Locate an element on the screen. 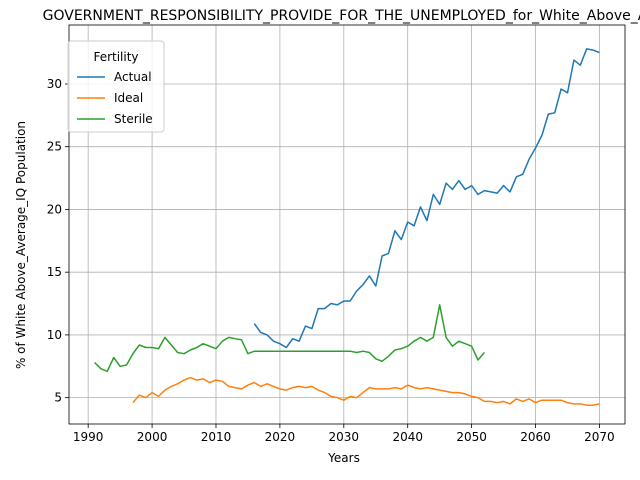 The height and width of the screenshot is (480, 640). legend-title: Fertility is located at coordinates (115, 57).